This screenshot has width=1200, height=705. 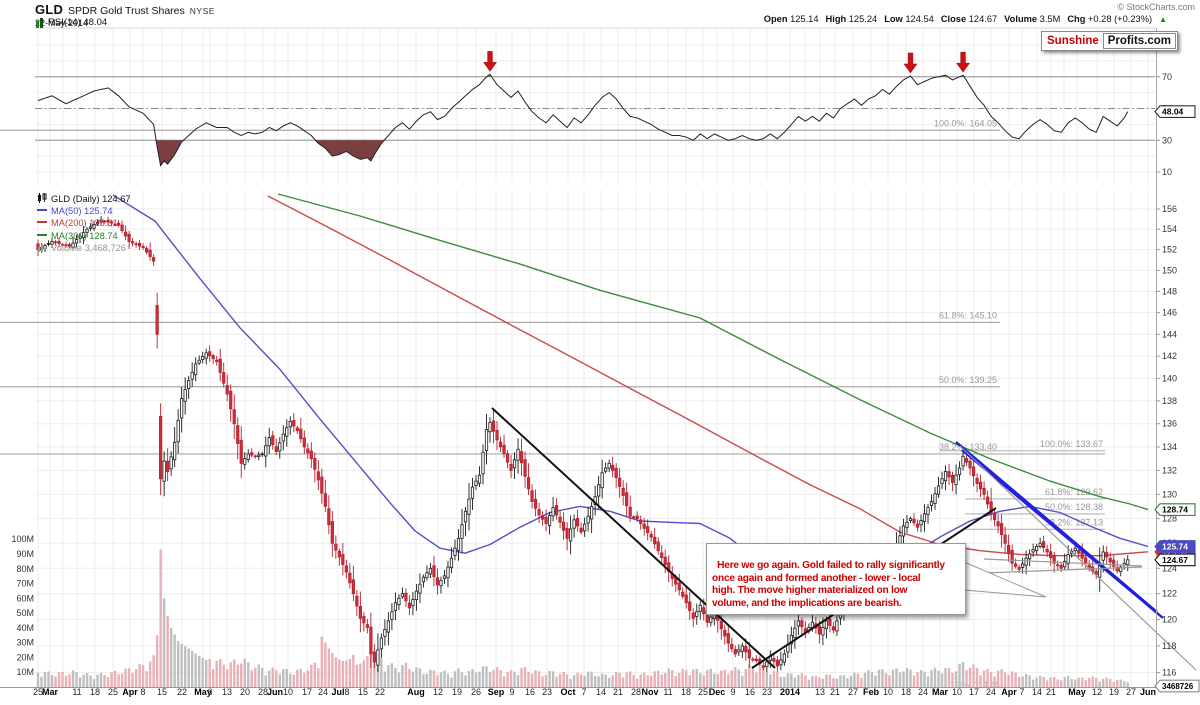 I want to click on date-axis-label: 16, so click(x=750, y=692).